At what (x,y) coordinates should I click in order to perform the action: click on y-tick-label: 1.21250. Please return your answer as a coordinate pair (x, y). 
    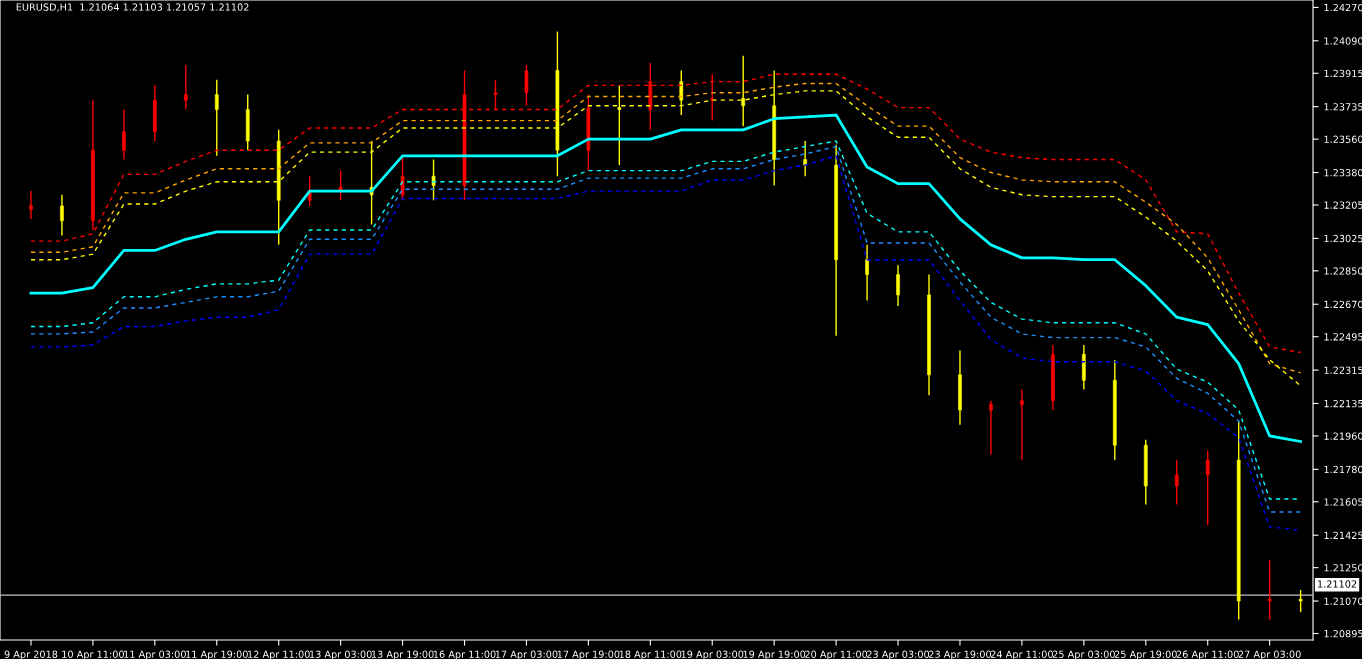
    Looking at the image, I should click on (1343, 568).